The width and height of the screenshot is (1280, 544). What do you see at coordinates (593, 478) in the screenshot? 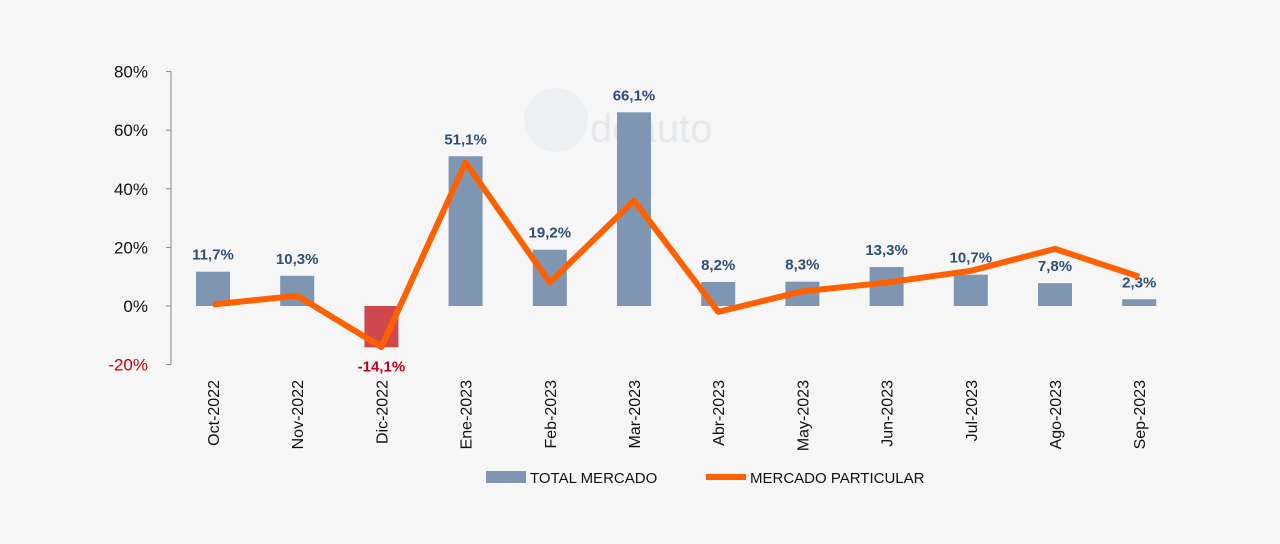
I see `legend-label-total-mercado: TOTAL MERCADO` at bounding box center [593, 478].